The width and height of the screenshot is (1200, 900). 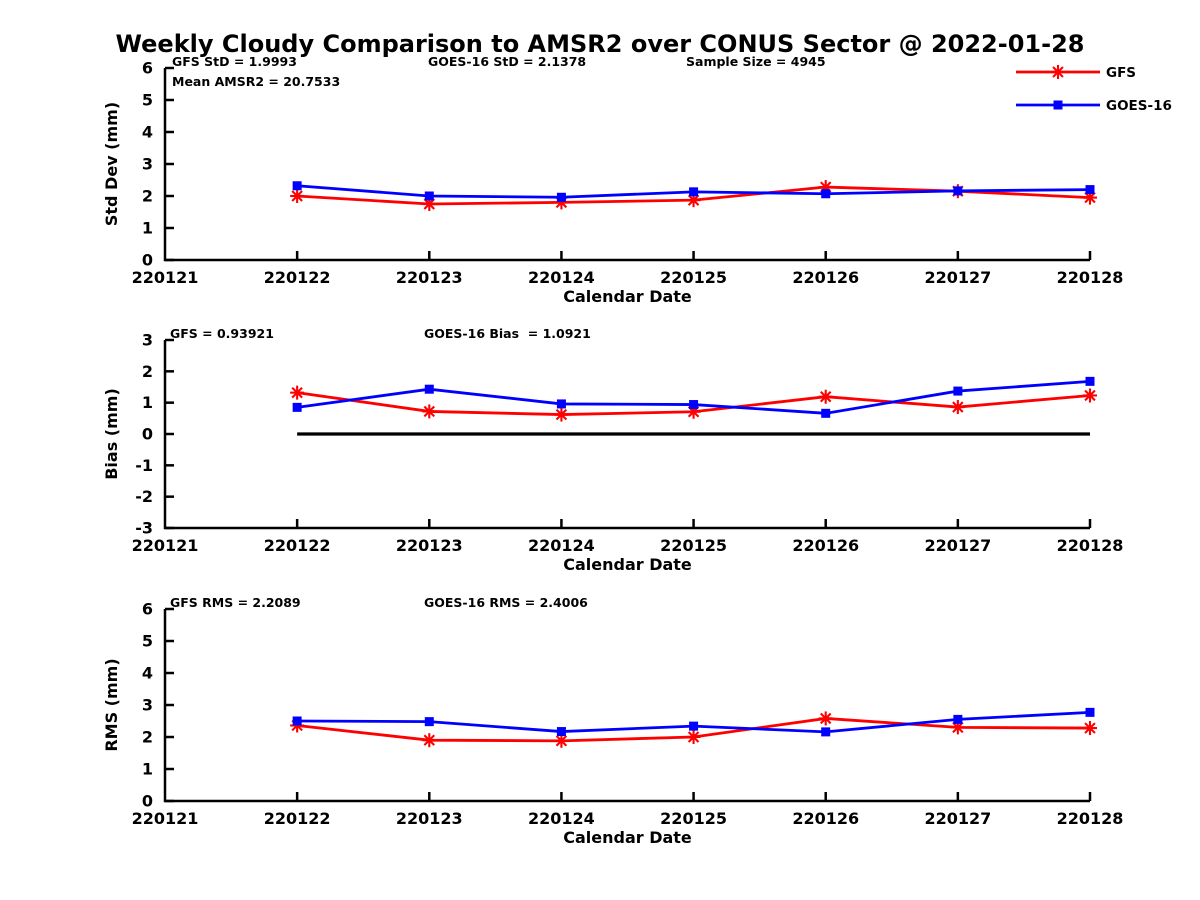 I want to click on legend-label: GFS, so click(x=1121, y=73).